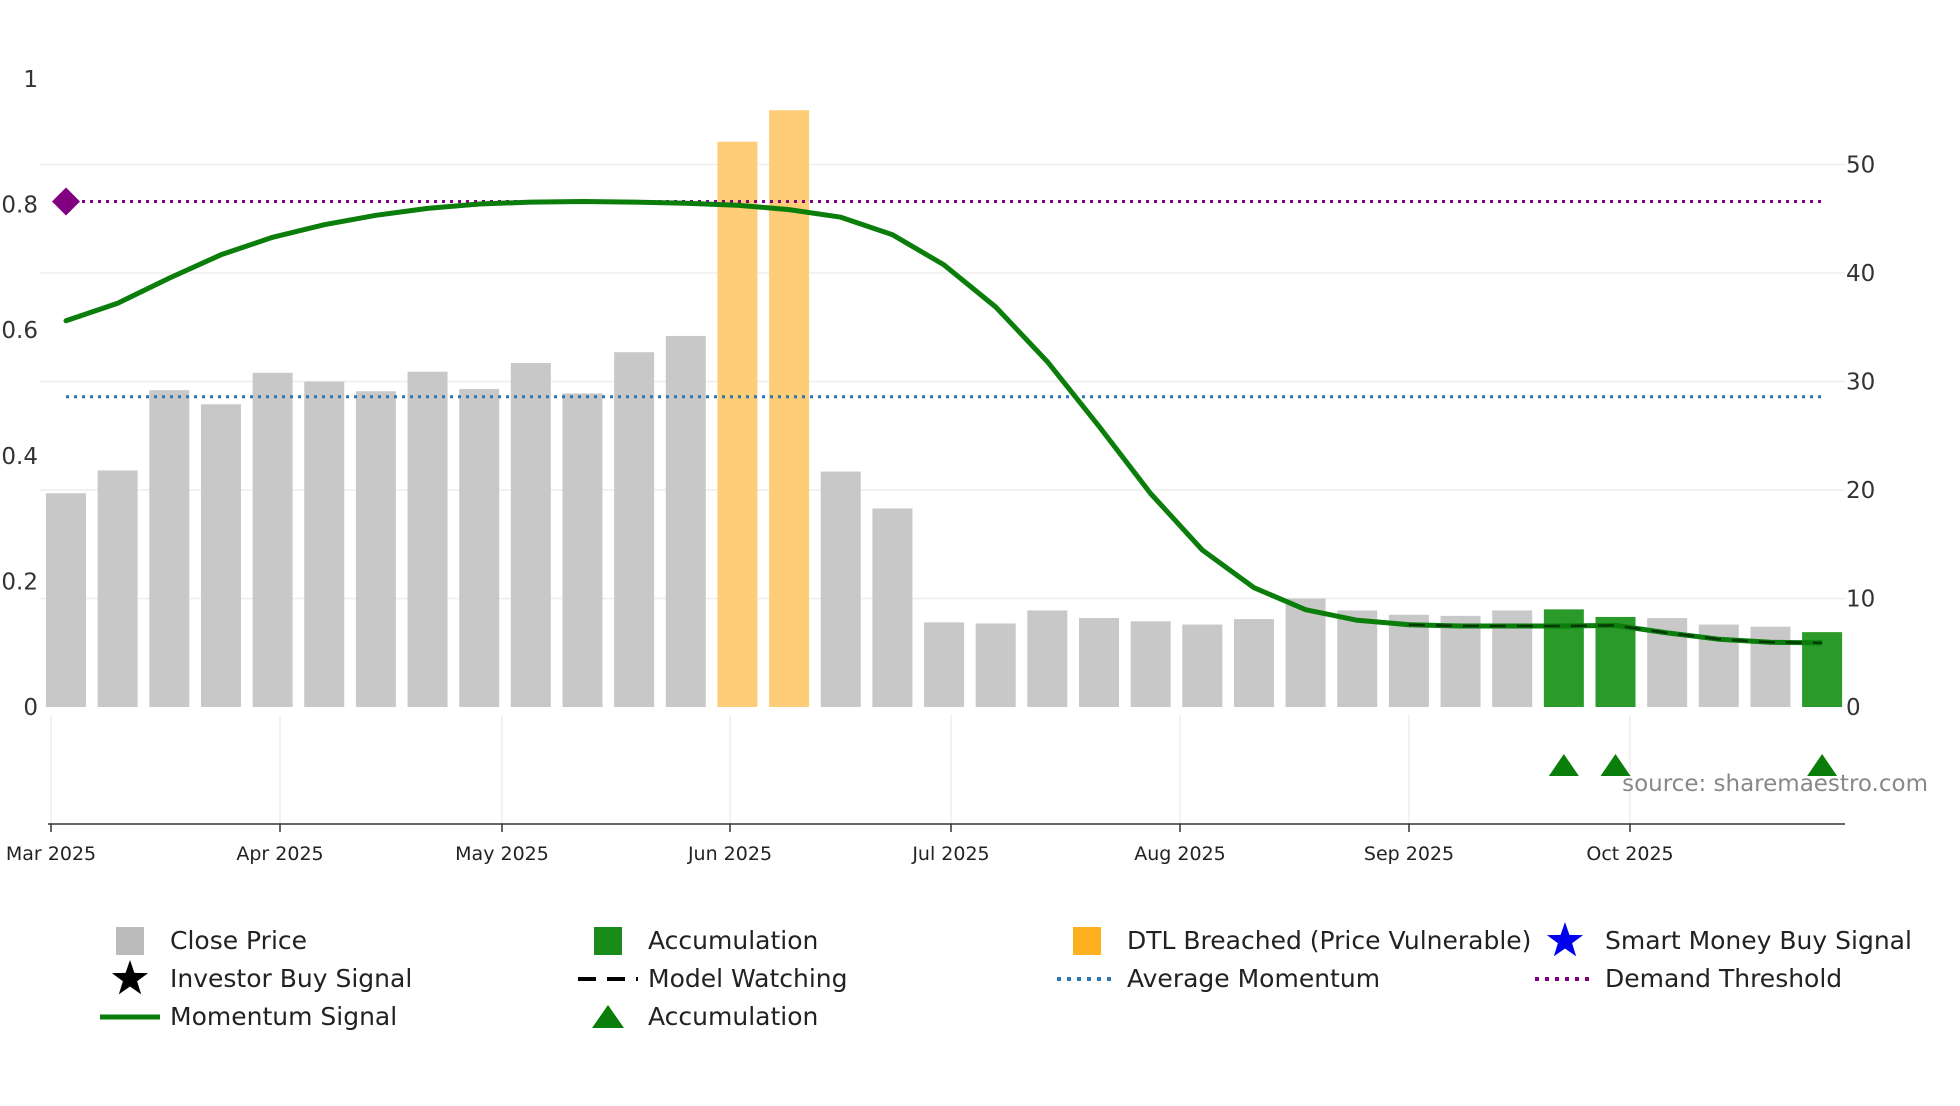 The height and width of the screenshot is (1106, 1960). What do you see at coordinates (30, 80) in the screenshot?
I see `left-tick-label: 1` at bounding box center [30, 80].